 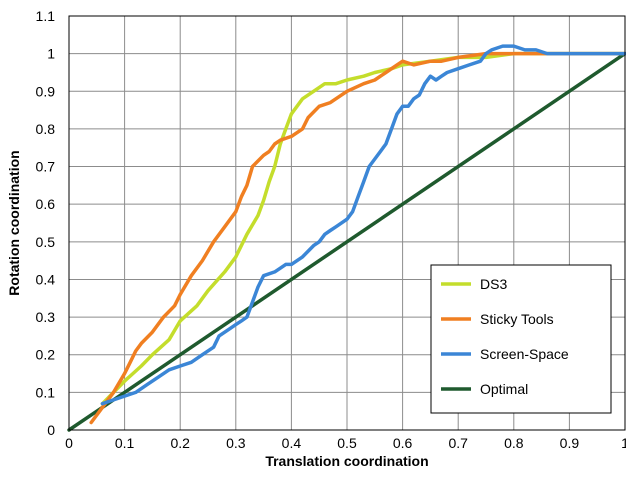 What do you see at coordinates (46, 392) in the screenshot?
I see `y-tick-label: 0.1` at bounding box center [46, 392].